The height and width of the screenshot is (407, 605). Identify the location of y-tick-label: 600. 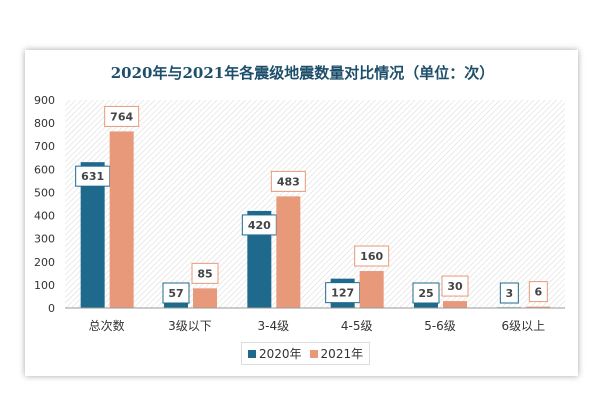
(44, 169).